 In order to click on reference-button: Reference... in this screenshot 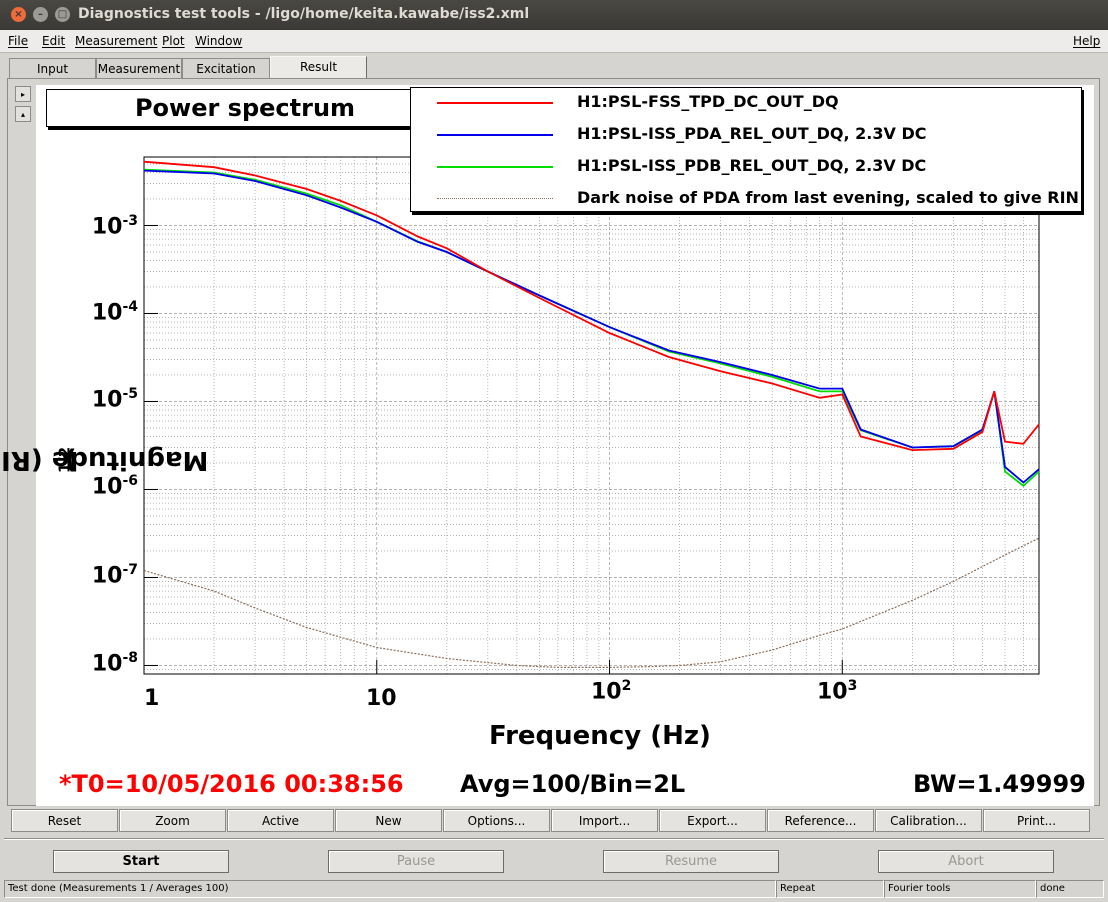, I will do `click(820, 820)`.